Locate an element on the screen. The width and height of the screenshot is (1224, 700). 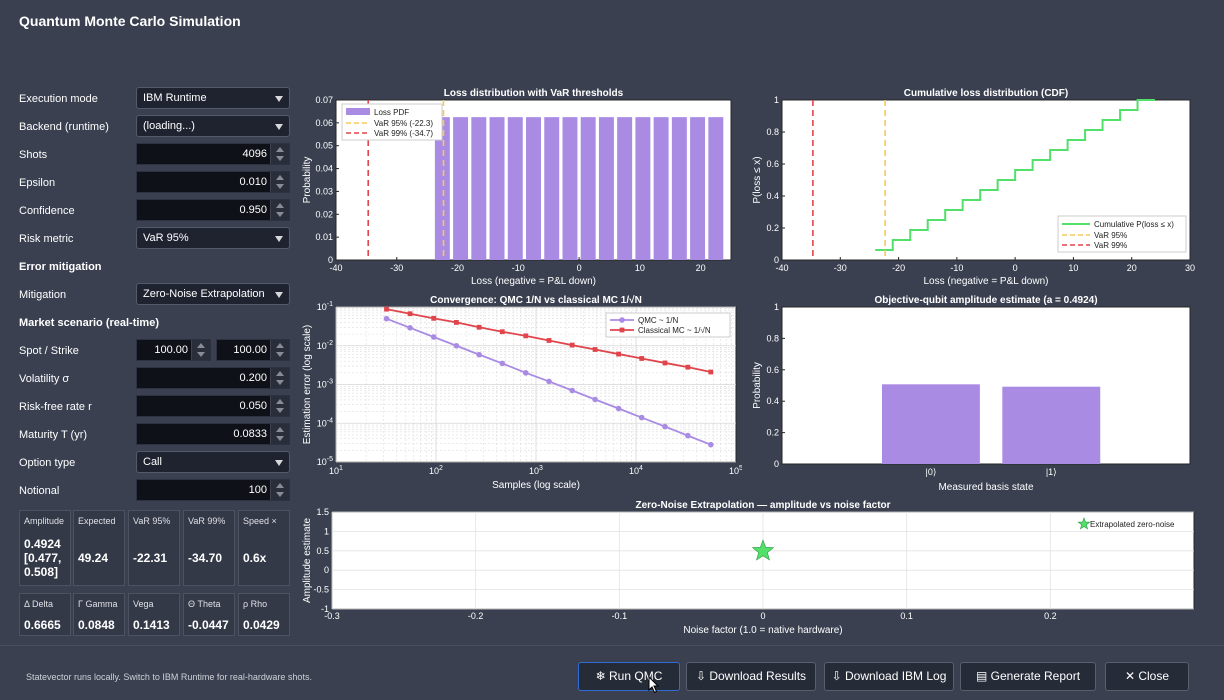
legend-label: Loss PDF is located at coordinates (391, 112).